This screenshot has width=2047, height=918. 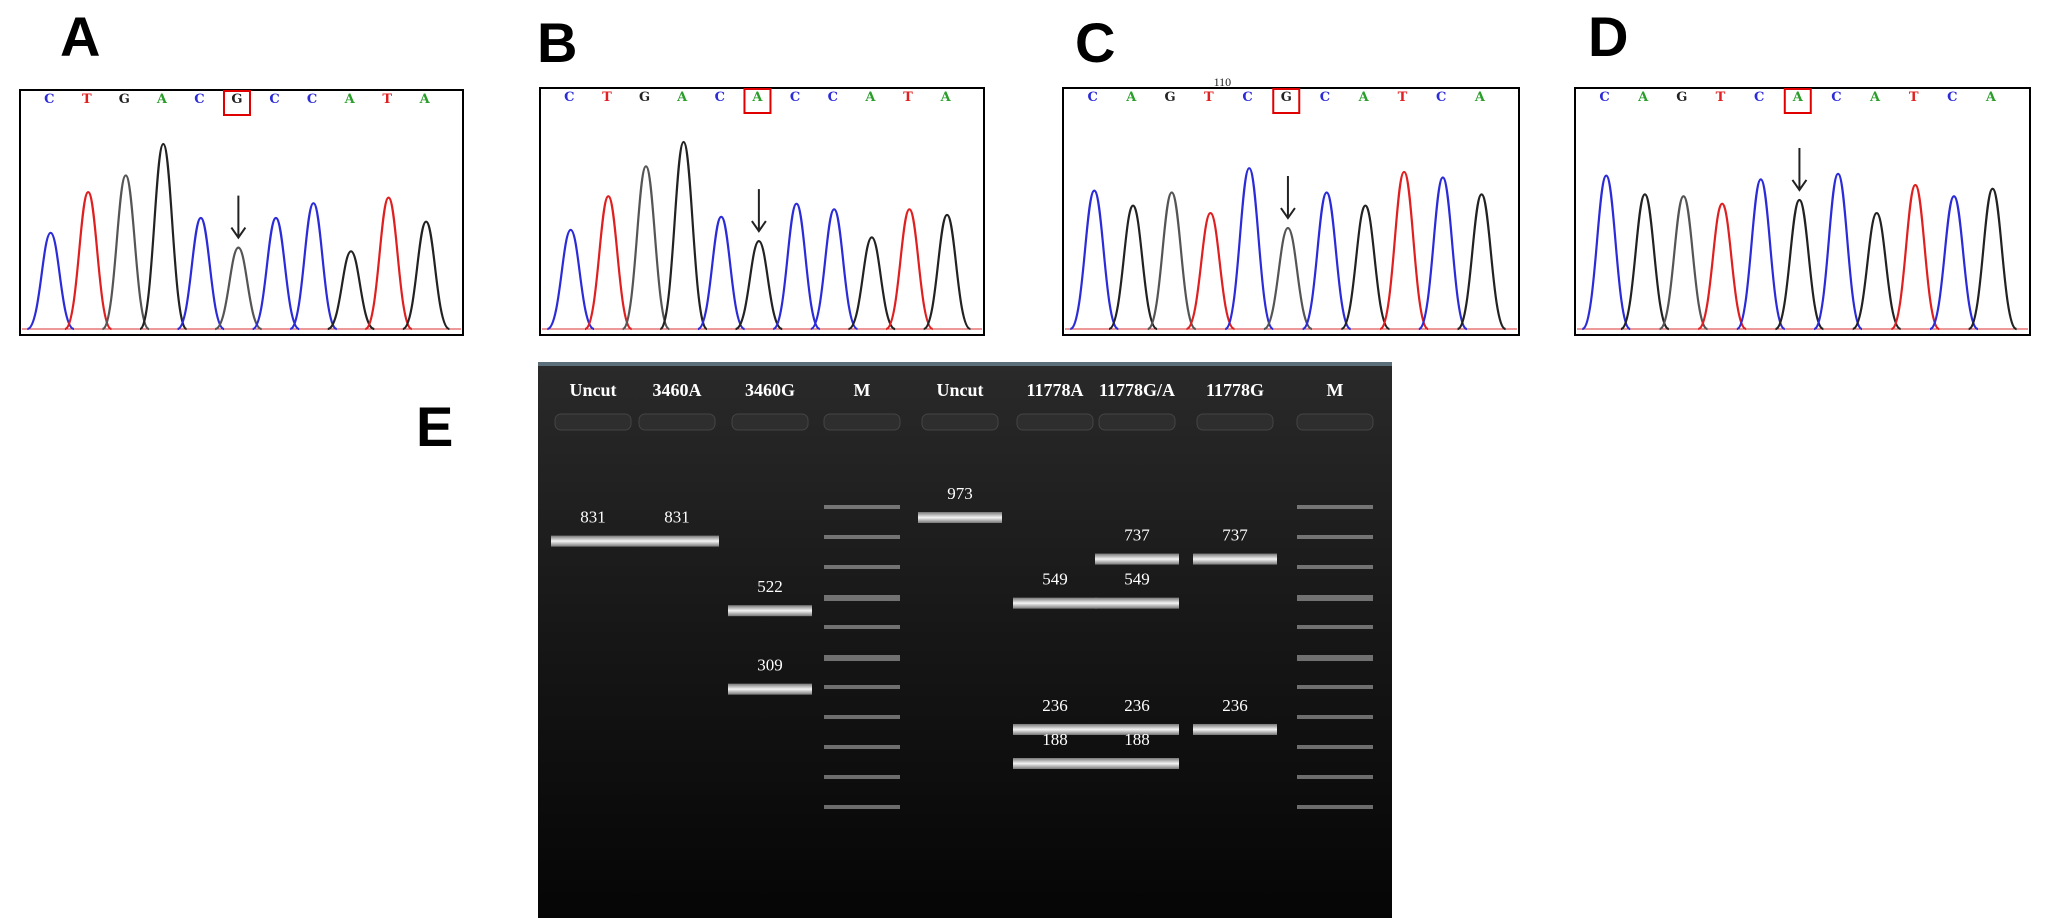 What do you see at coordinates (434, 426) in the screenshot?
I see `panel-letter-e: E` at bounding box center [434, 426].